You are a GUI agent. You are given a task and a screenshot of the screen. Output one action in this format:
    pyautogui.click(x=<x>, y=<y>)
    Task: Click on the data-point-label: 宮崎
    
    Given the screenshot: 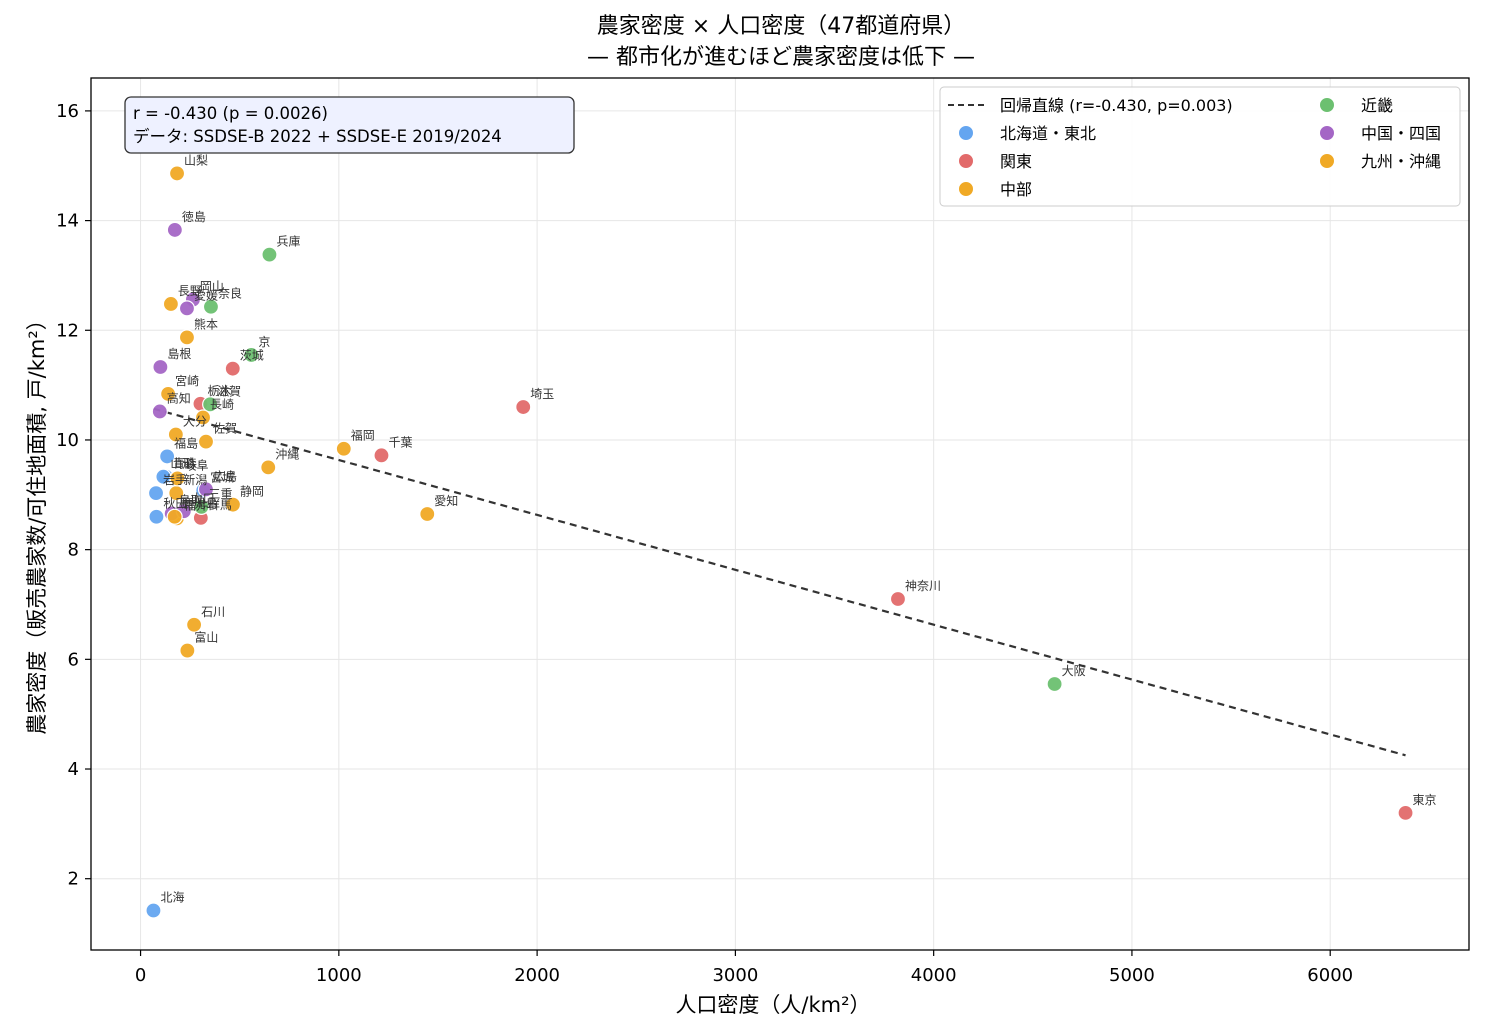 What is the action you would take?
    pyautogui.click(x=187, y=380)
    